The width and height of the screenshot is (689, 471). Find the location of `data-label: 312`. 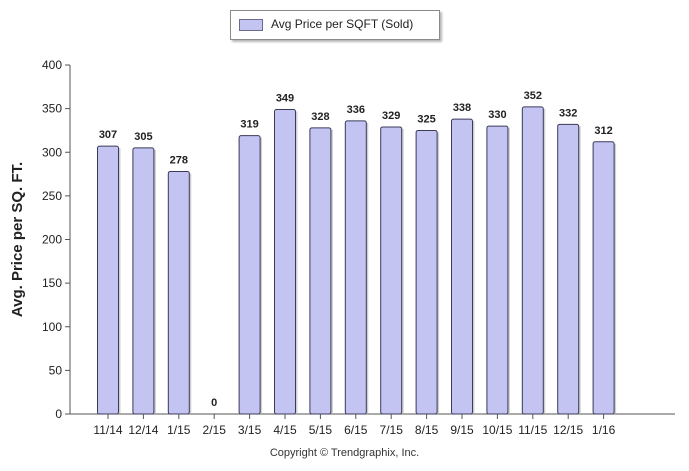

data-label: 312 is located at coordinates (603, 131).